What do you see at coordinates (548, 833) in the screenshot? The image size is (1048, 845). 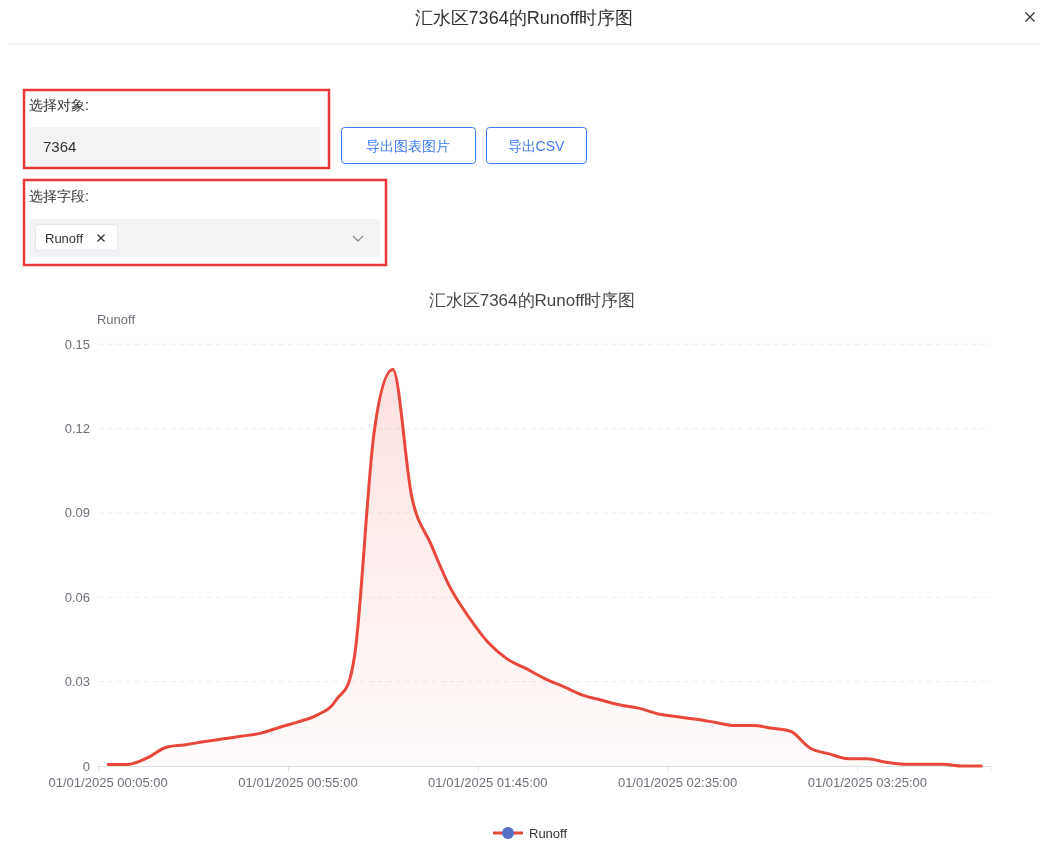 I see `legend-label: Runoff` at bounding box center [548, 833].